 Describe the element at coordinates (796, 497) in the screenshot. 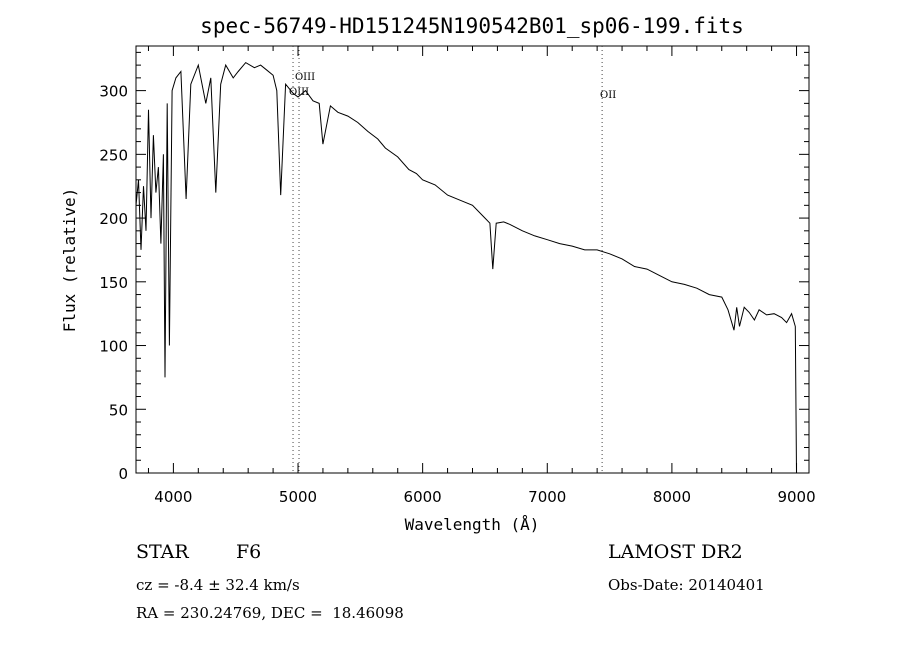

I see `x-tick-label: 9000` at that location.